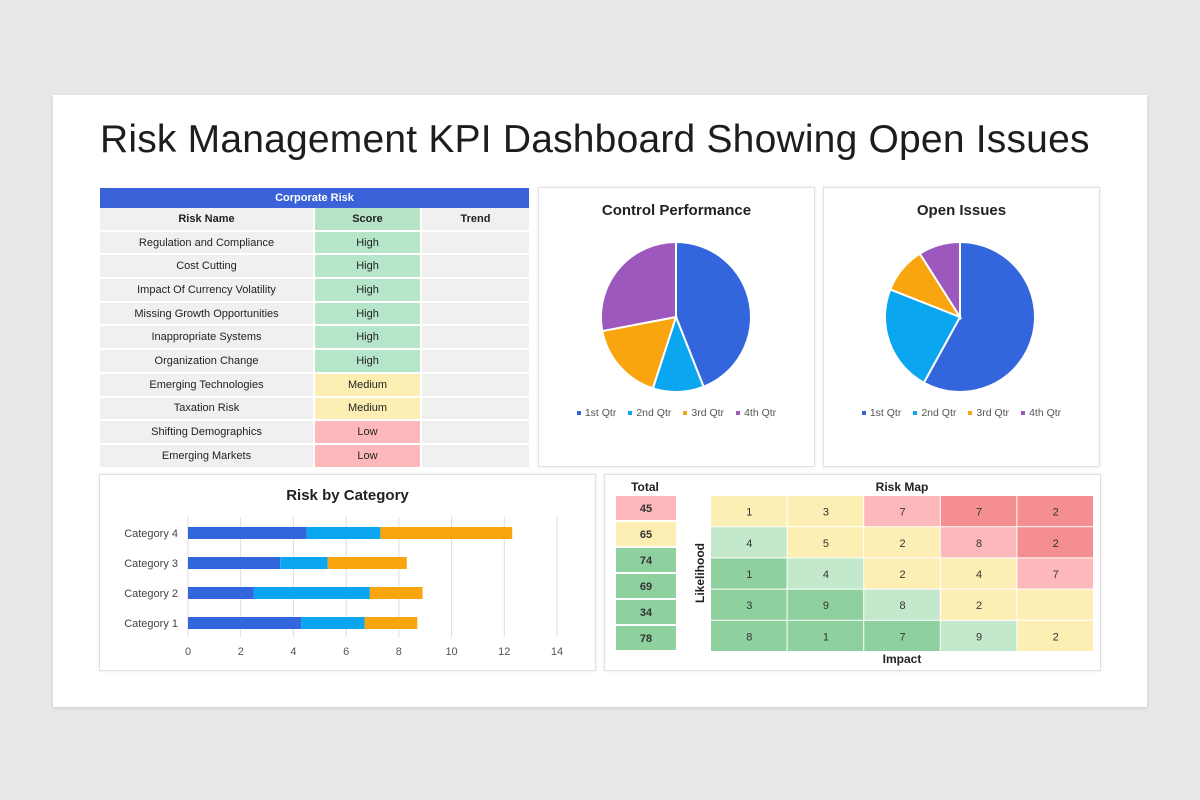  What do you see at coordinates (368, 220) in the screenshot?
I see `column-header-score: Score` at bounding box center [368, 220].